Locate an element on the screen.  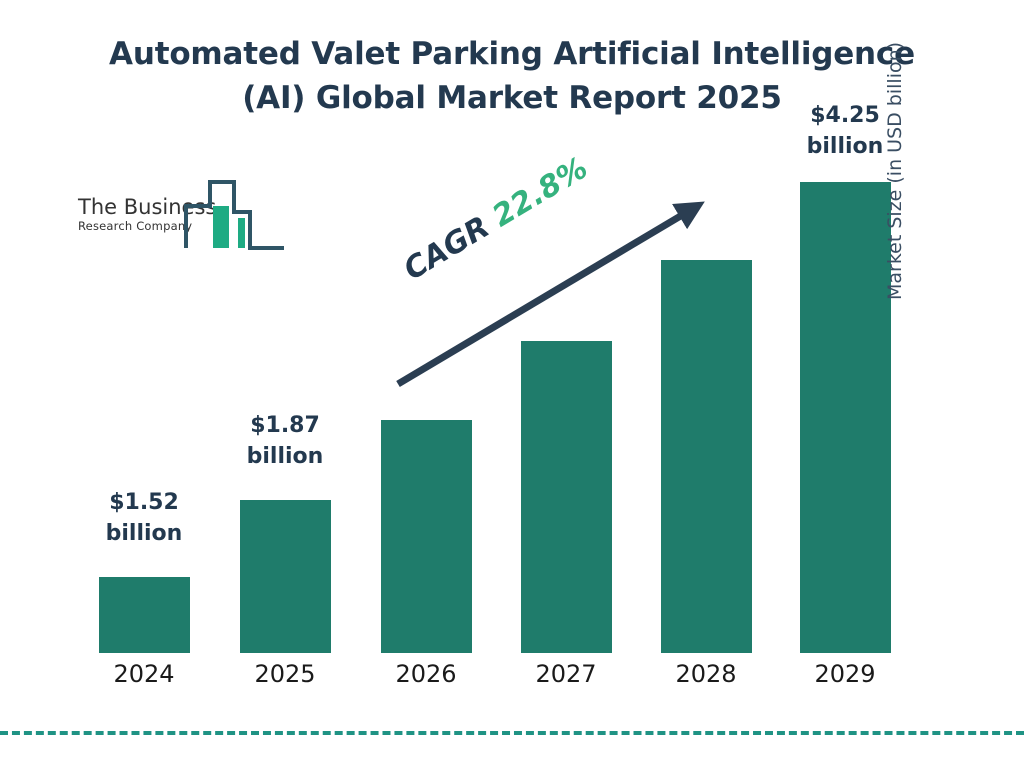
brand-name-line-2: Research Company is located at coordinates (135, 226).